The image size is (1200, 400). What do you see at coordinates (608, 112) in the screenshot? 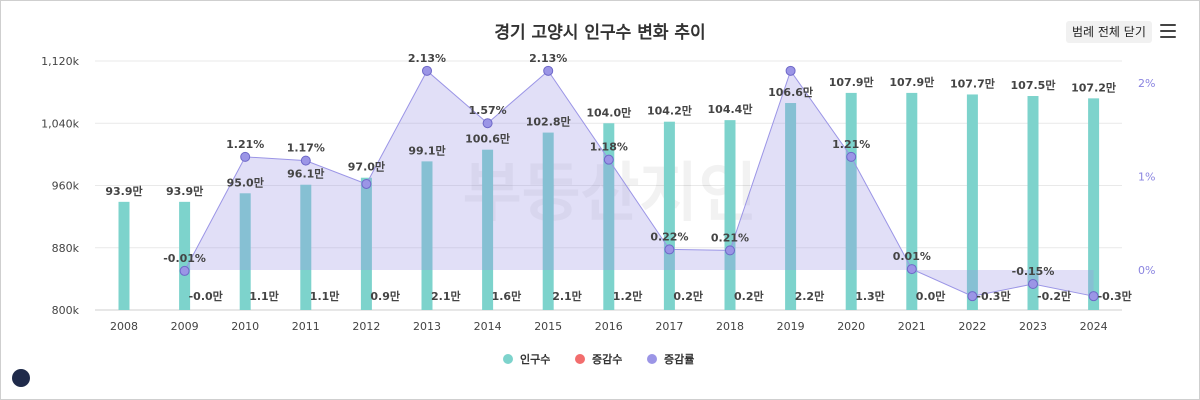
I see `population-label: 104.0만` at bounding box center [608, 112].